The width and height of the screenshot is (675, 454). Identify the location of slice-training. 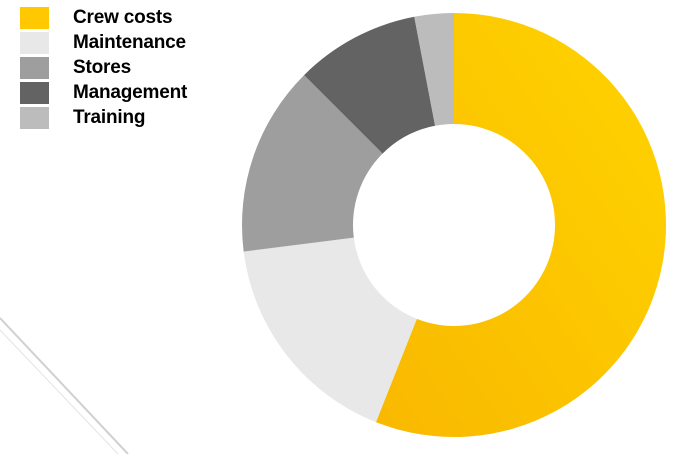
(434, 69).